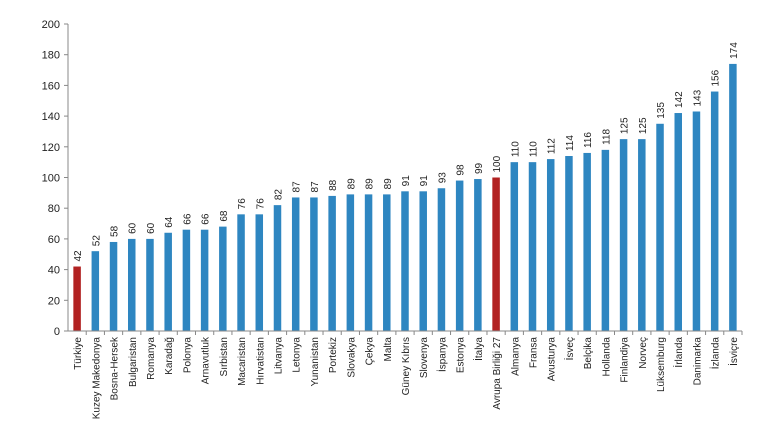 Image resolution: width=780 pixels, height=440 pixels. What do you see at coordinates (388, 349) in the screenshot?
I see `x-tick-label: Malta` at bounding box center [388, 349].